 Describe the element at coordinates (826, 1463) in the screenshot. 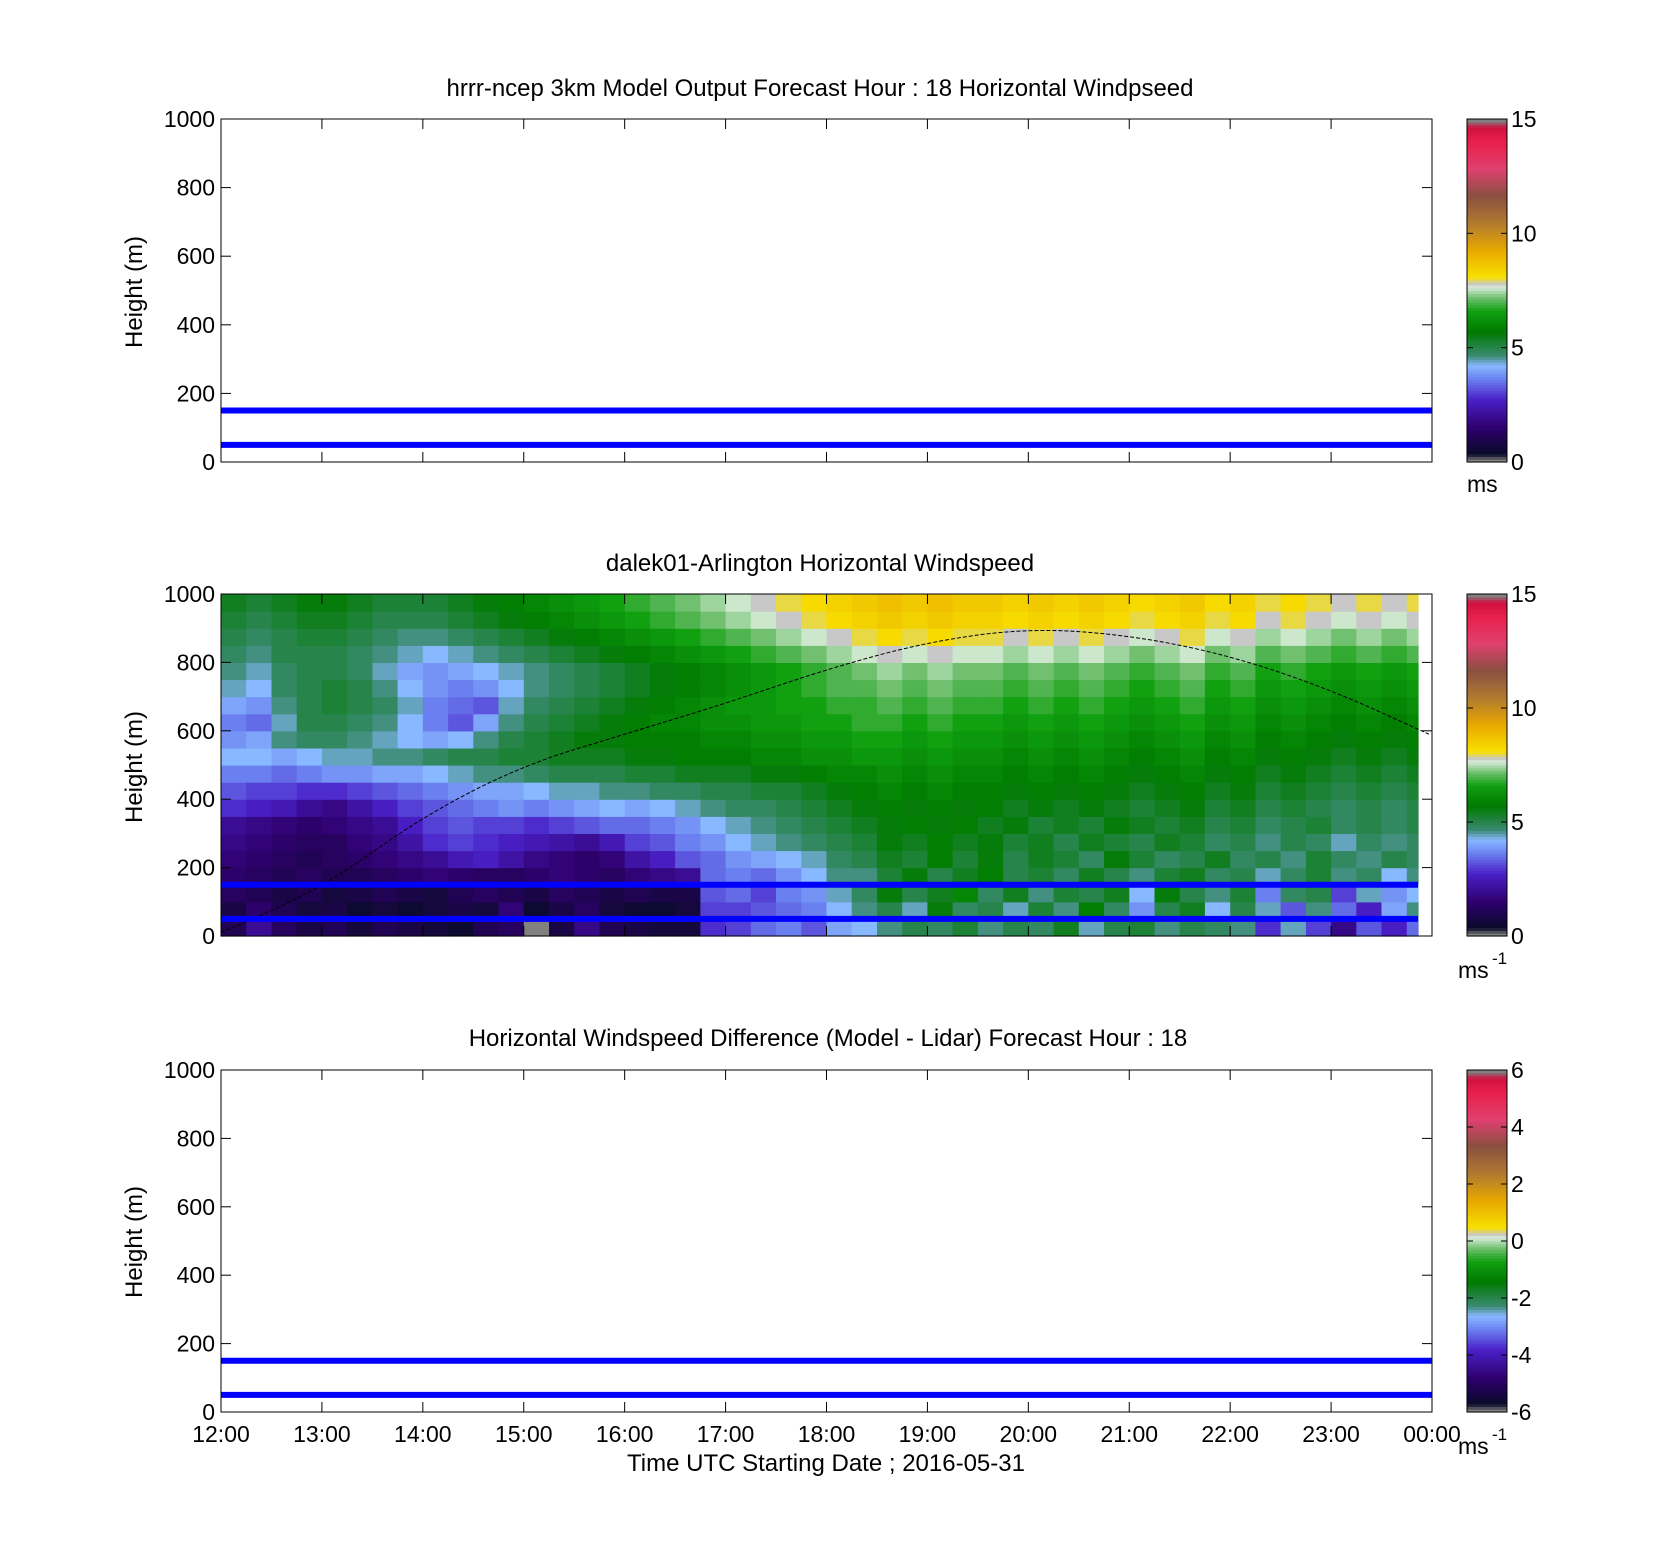

I see `x-axis-label: Time UTC Starting Date ; 2016-05-31` at that location.